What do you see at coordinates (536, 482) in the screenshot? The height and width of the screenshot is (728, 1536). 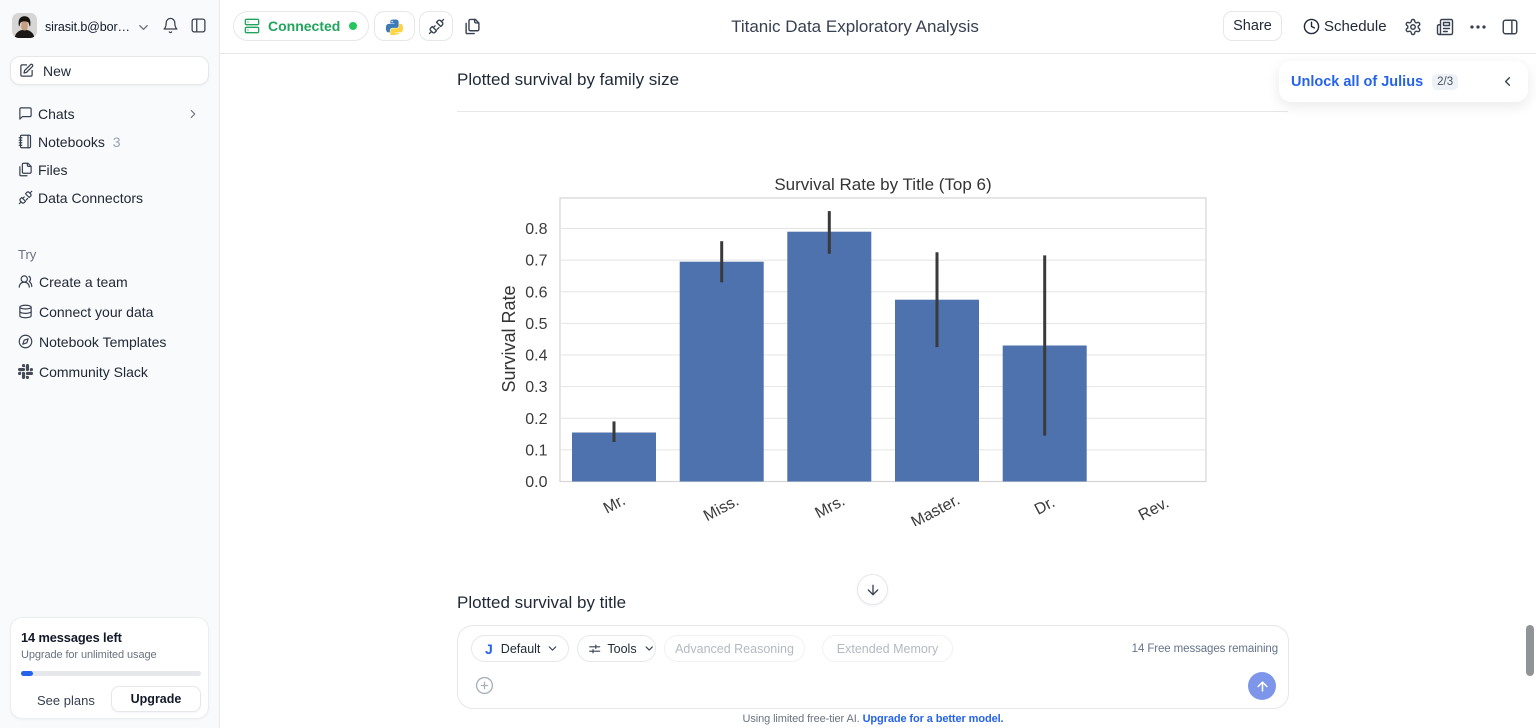 I see `svg-text: 0.0` at bounding box center [536, 482].